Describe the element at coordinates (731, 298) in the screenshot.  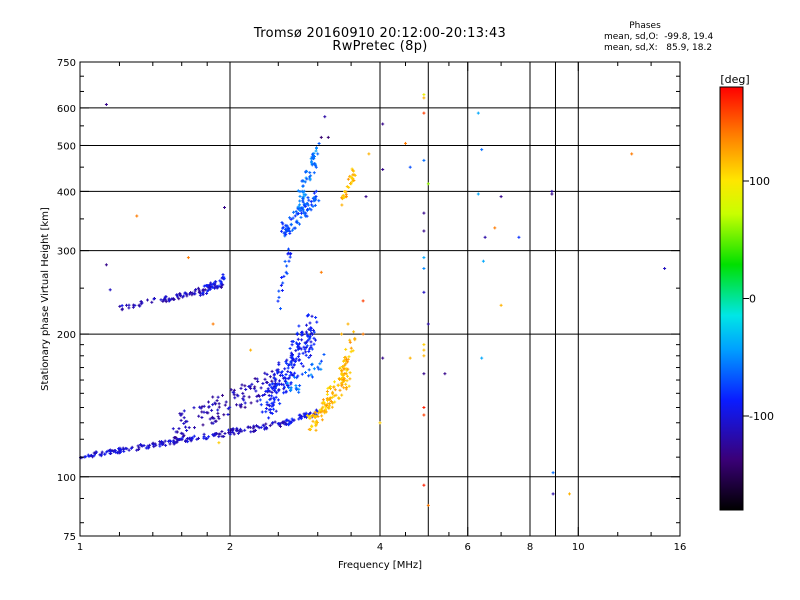
I see `colorbar-gradient` at that location.